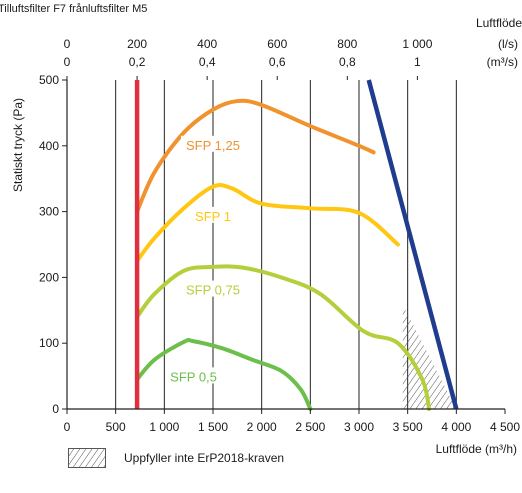 The width and height of the screenshot is (522, 493). Describe the element at coordinates (502, 62) in the screenshot. I see `top-axis-m3s-unit: (m³/s)` at that location.